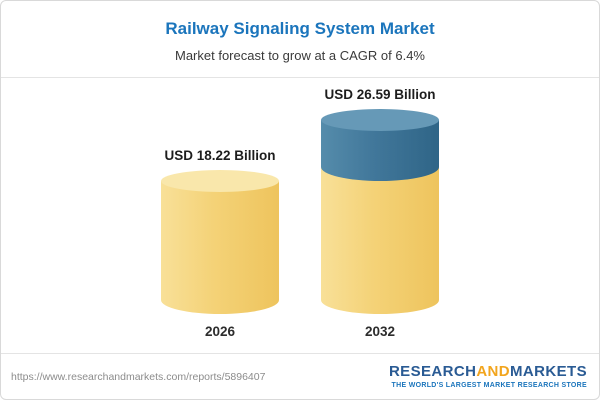  What do you see at coordinates (380, 94) in the screenshot?
I see `value-label-2032: USD 26.59 Billion` at bounding box center [380, 94].